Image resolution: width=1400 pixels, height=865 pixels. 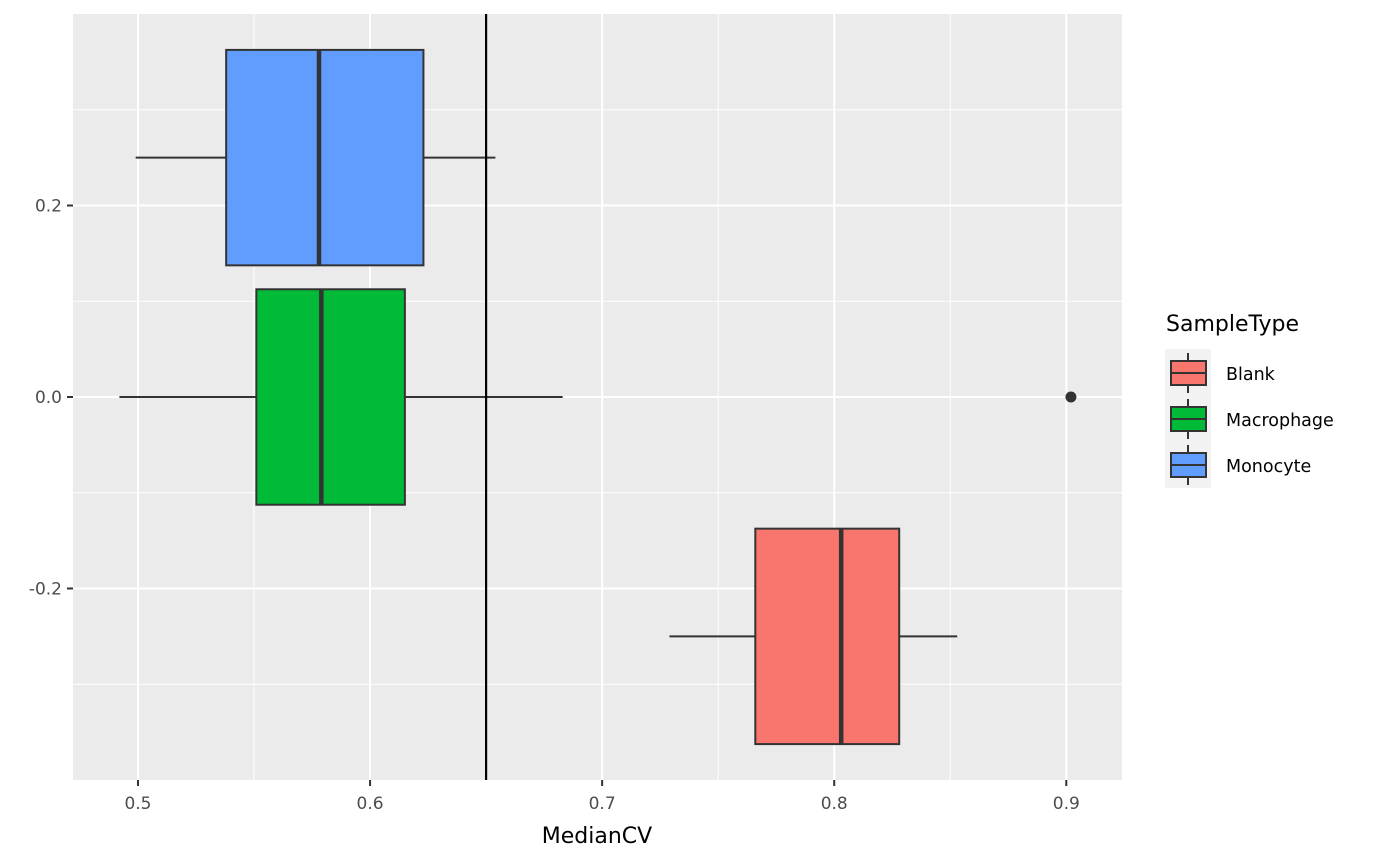 I want to click on legend-entry-blank: Blank, so click(x=1223, y=373).